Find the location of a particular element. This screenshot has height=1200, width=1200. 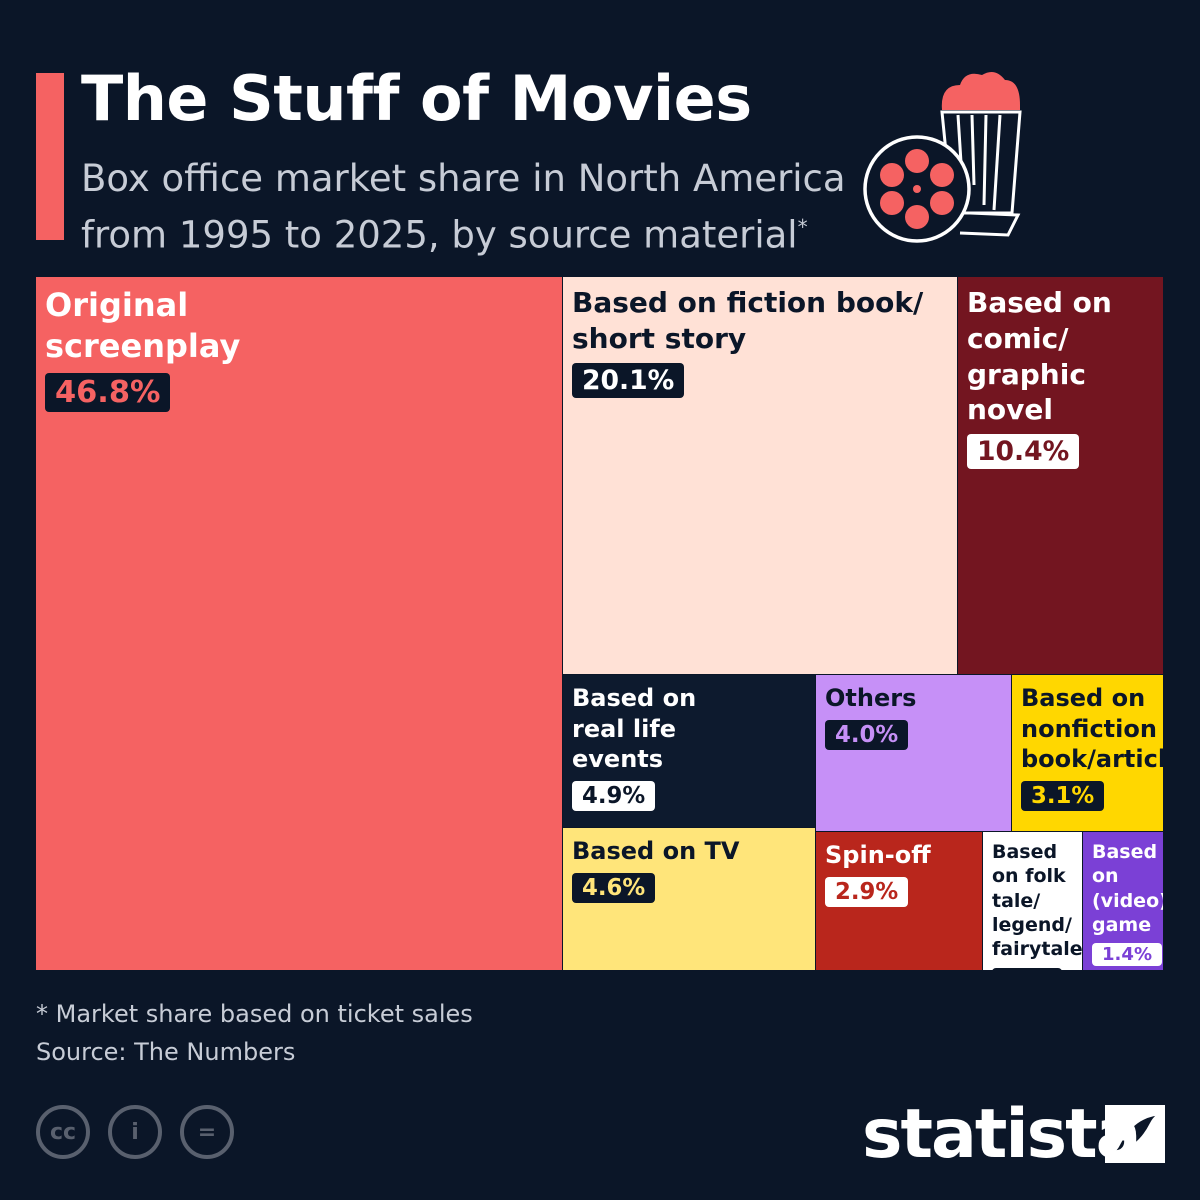

cell-value-badge: 4.9% is located at coordinates (614, 796).